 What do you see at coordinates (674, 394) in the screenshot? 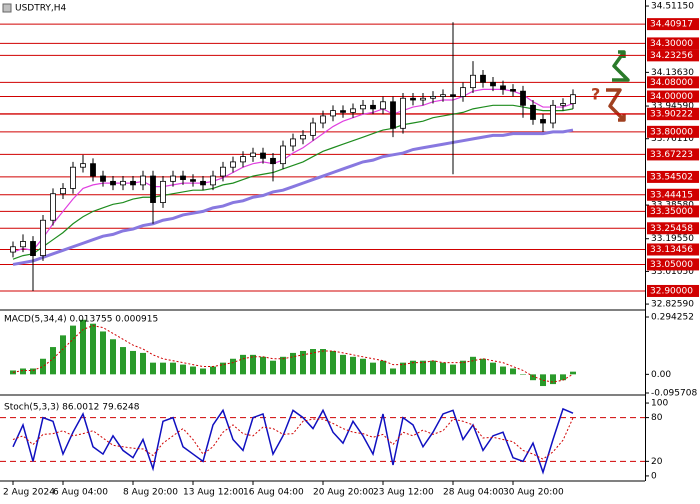
I see `y-tick-label: -0.095708` at bounding box center [674, 394].